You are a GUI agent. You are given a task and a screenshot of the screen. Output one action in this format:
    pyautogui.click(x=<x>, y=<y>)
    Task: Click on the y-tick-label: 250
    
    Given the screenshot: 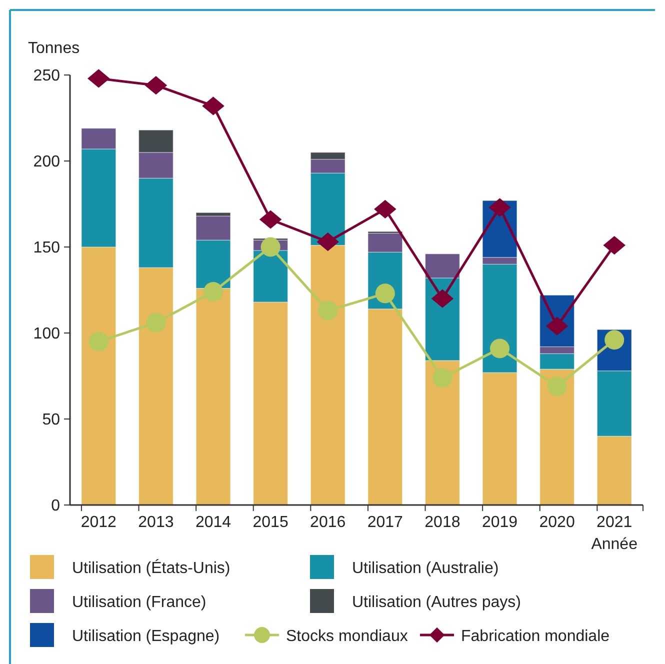 What is the action you would take?
    pyautogui.click(x=46, y=76)
    